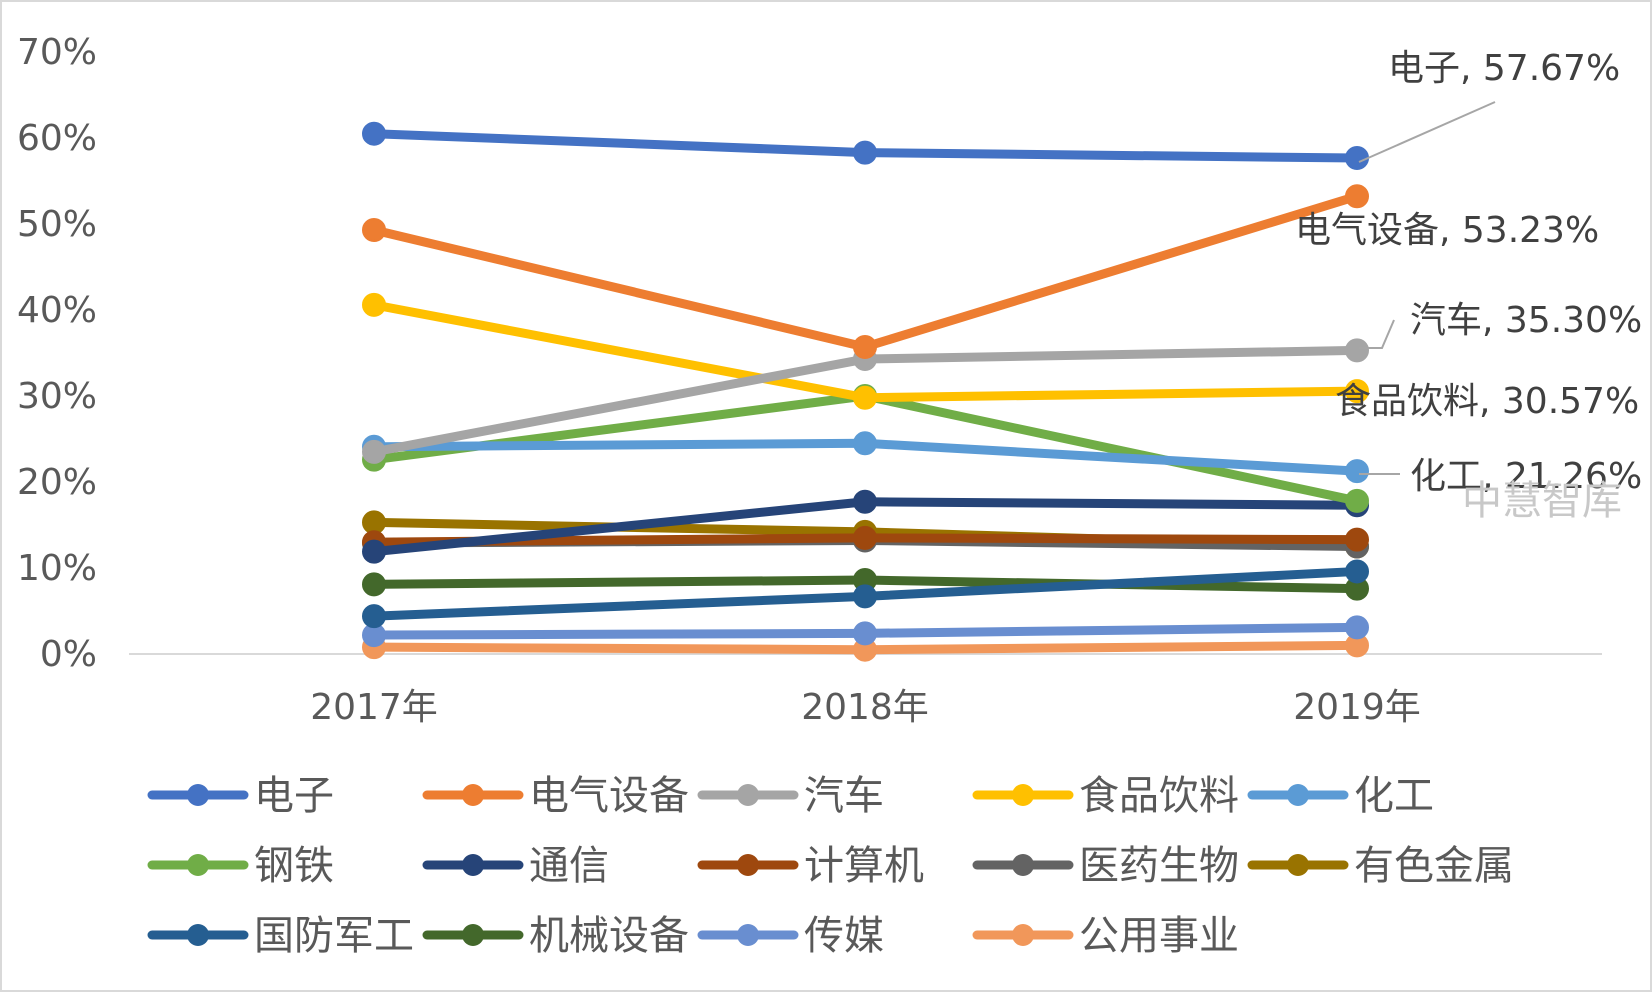 This screenshot has height=994, width=1652. What do you see at coordinates (1487, 401) in the screenshot?
I see `data-label: 食品饮料, 30.57%` at bounding box center [1487, 401].